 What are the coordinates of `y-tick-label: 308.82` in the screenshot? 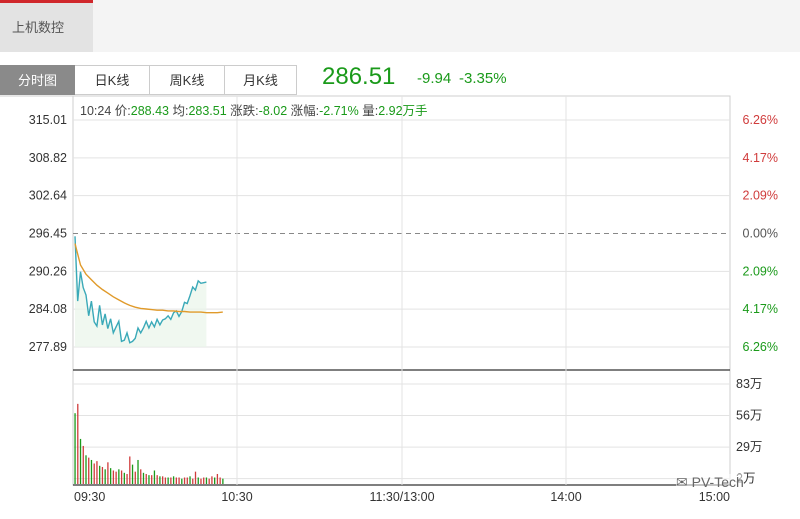 It's located at (48, 158).